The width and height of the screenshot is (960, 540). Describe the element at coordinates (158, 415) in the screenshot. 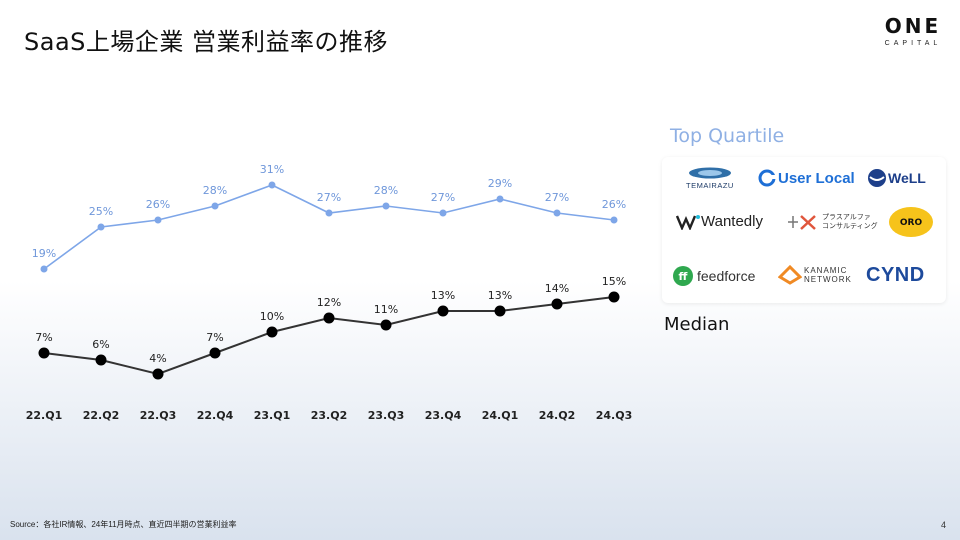

I see `x-tick-label: 22.Q3` at that location.